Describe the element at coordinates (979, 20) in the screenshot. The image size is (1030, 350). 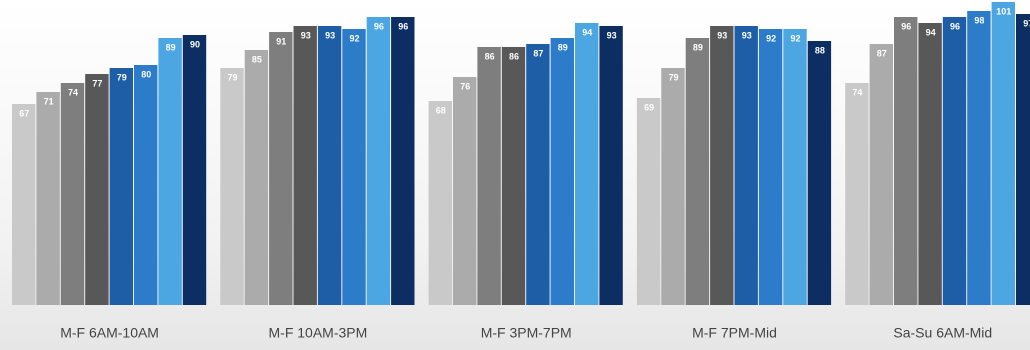
I see `value-label: 98` at that location.